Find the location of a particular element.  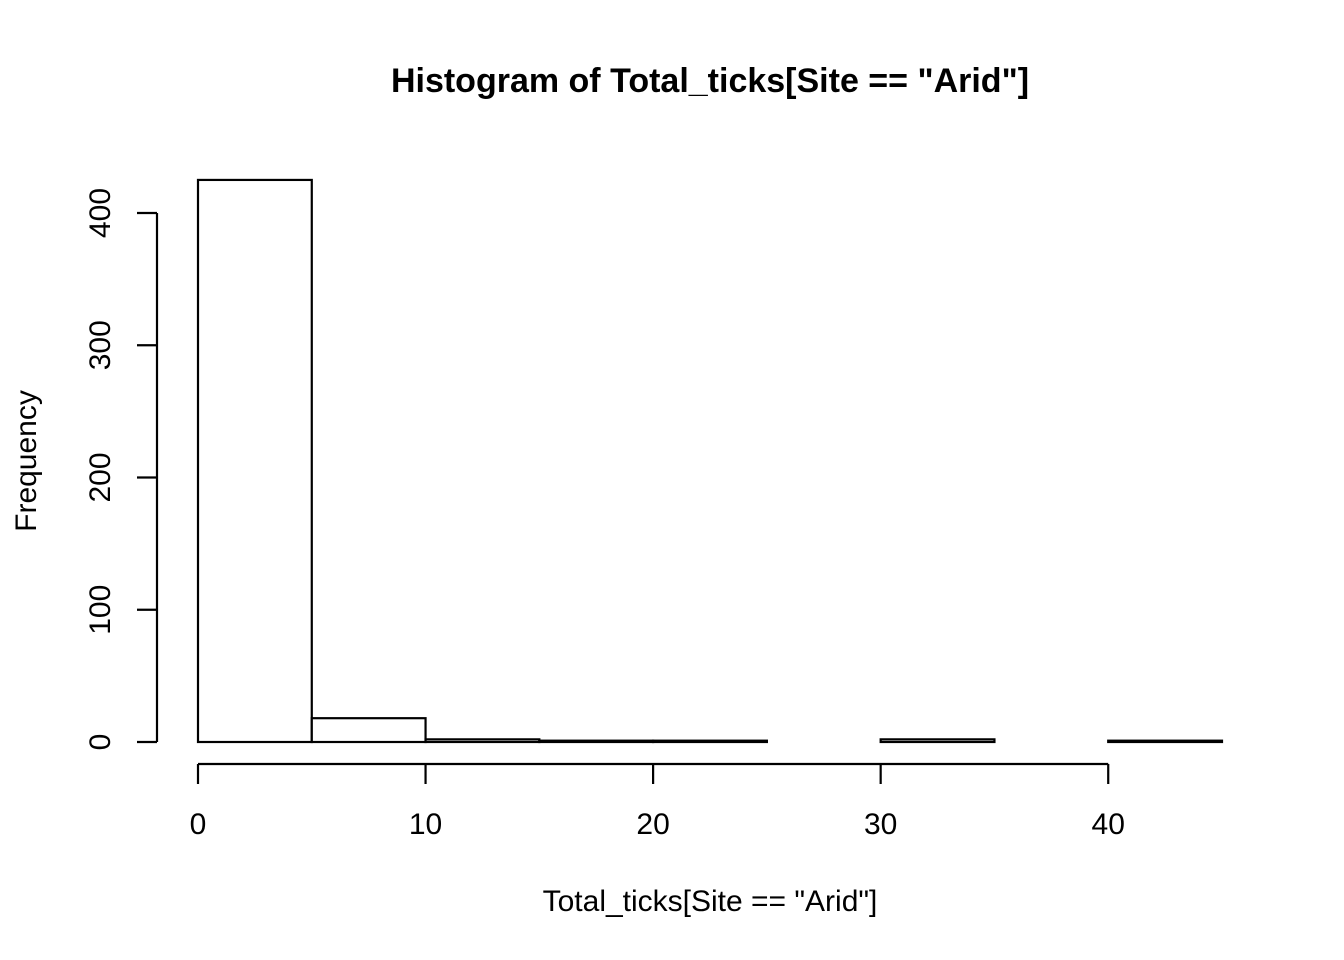

x-tick-label: 20 is located at coordinates (652, 824).